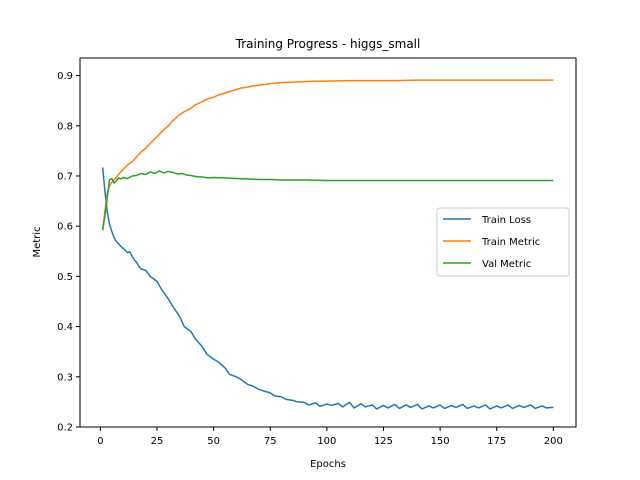 Image resolution: width=640 pixels, height=480 pixels. Describe the element at coordinates (65, 277) in the screenshot. I see `y-tick-label: 0.5` at that location.